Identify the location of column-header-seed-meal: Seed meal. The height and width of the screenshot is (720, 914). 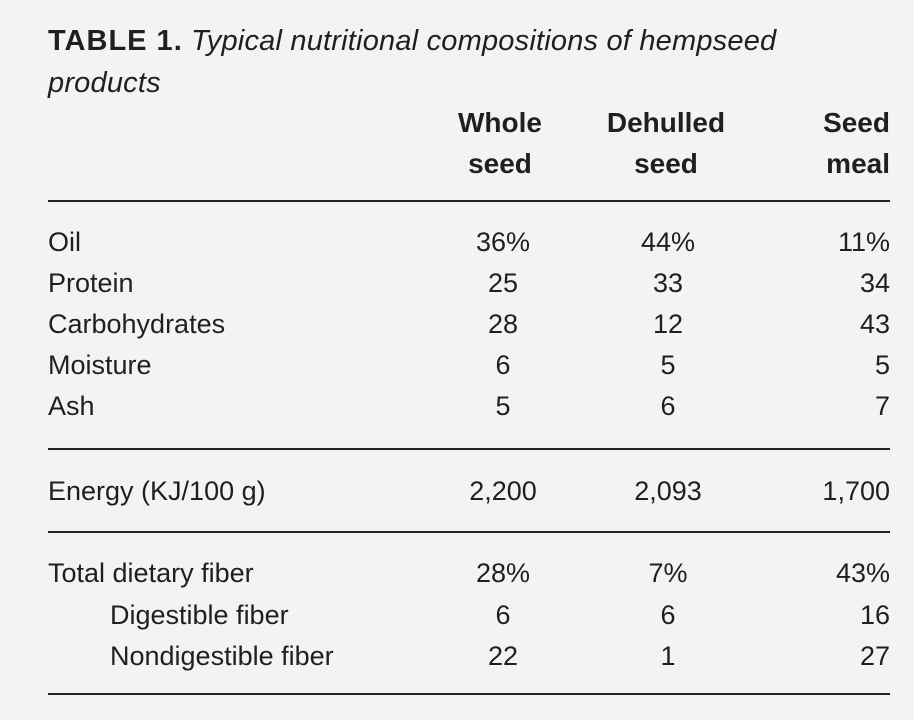
(834, 143).